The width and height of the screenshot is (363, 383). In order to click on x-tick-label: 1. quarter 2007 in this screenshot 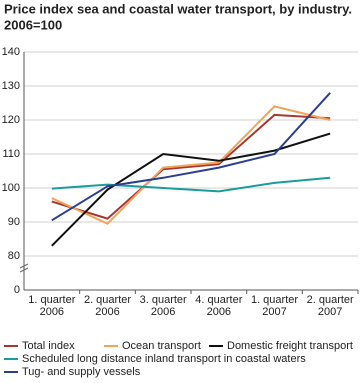, I will do `click(274, 306)`.